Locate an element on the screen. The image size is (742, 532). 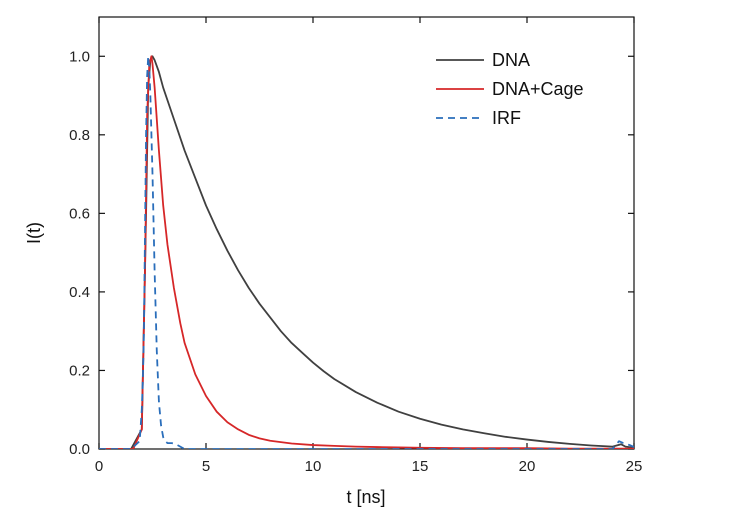
legend-label: DNA is located at coordinates (511, 60).